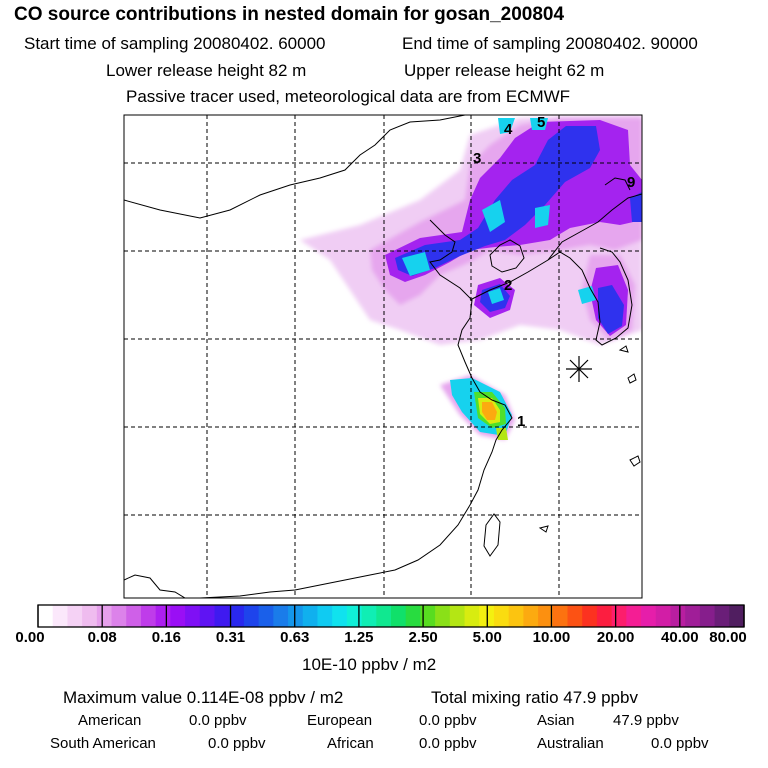 This screenshot has height=768, width=768. What do you see at coordinates (203, 697) in the screenshot?
I see `maximum-value: Maximum value 0.114E-08 ppbv / m2` at bounding box center [203, 697].